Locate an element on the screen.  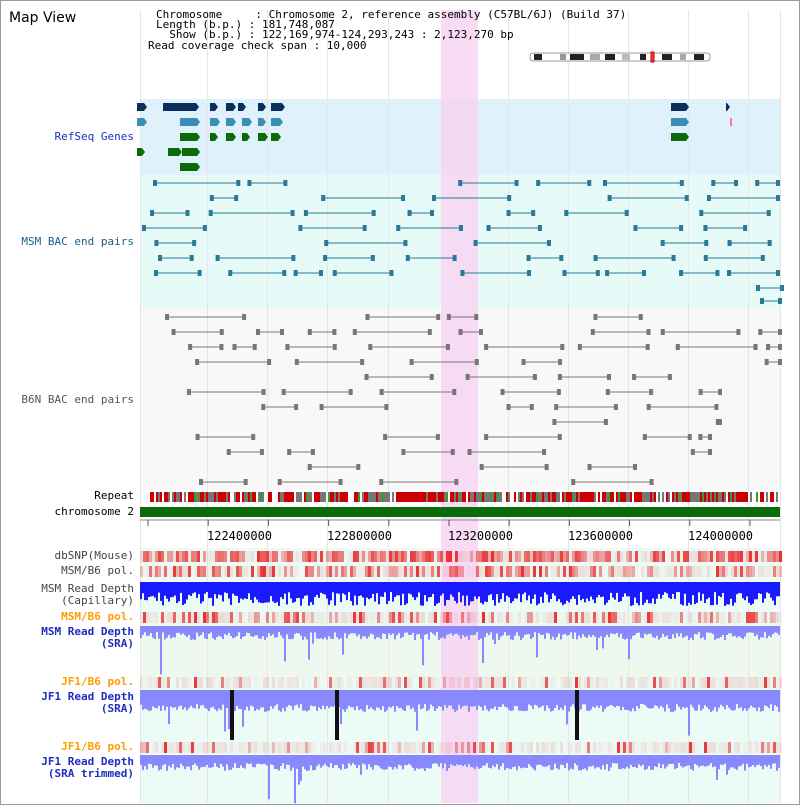
msm-depth-sra-label: MSM Read Depth (SRA) is located at coordinates (87, 637).